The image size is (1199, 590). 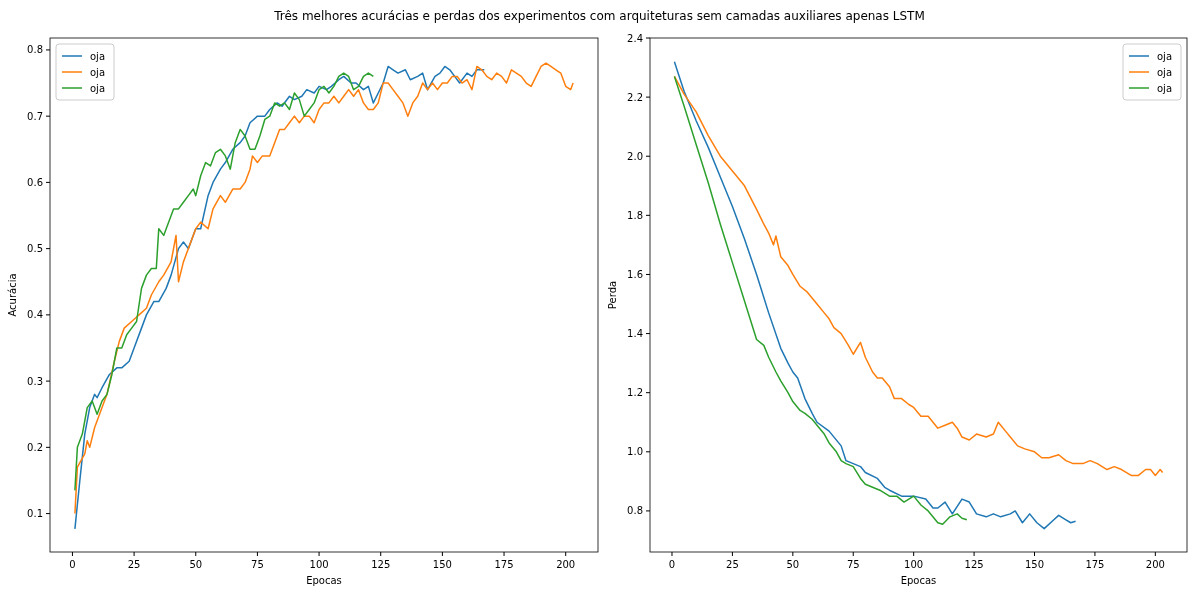 I want to click on y-tick-label: 1.6, so click(x=635, y=274).